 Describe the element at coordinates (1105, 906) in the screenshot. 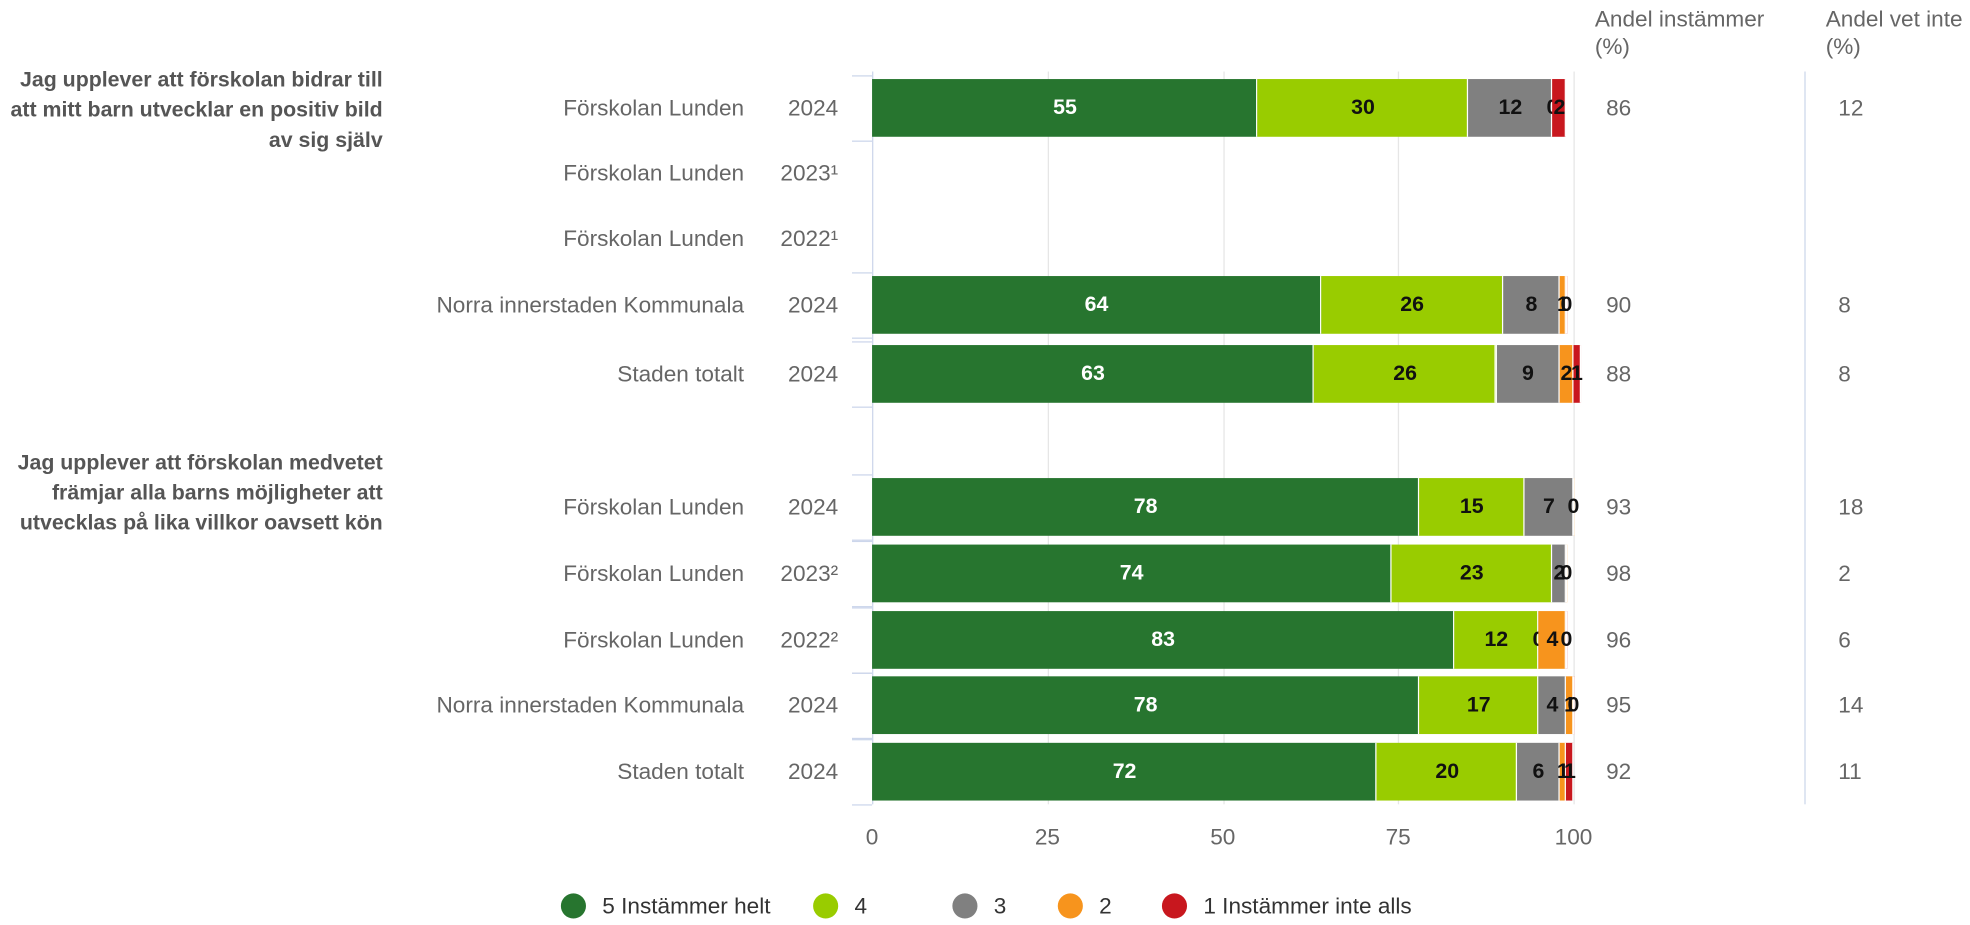

I see `legend-label: 2` at that location.